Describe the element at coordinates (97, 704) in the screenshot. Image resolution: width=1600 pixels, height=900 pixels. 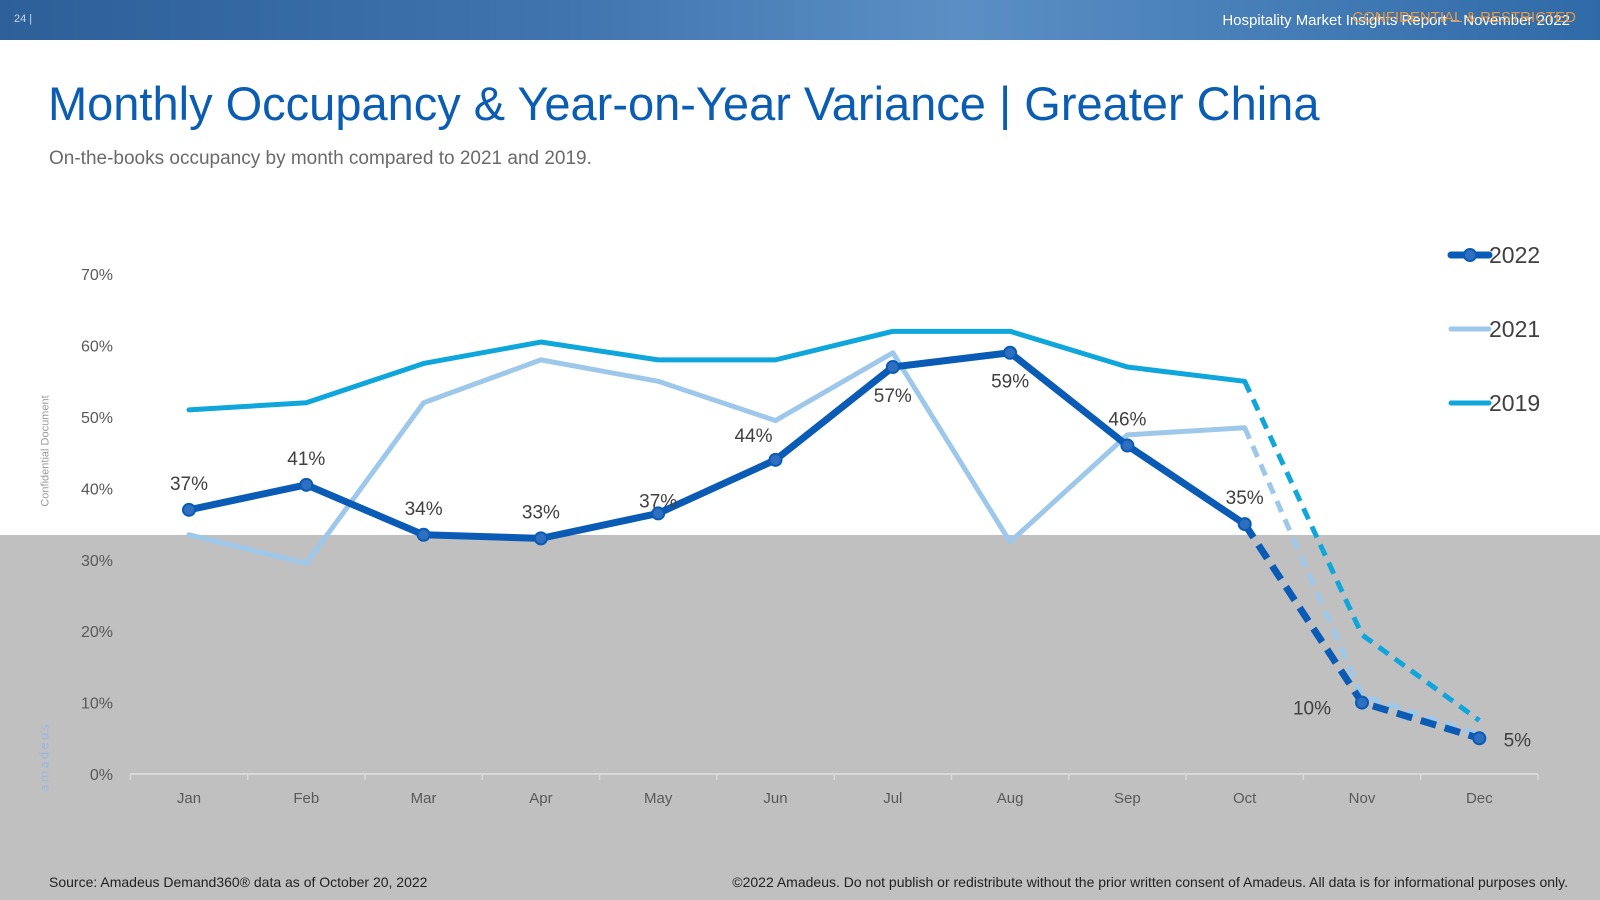
I see `y-tick-label: 10%` at that location.